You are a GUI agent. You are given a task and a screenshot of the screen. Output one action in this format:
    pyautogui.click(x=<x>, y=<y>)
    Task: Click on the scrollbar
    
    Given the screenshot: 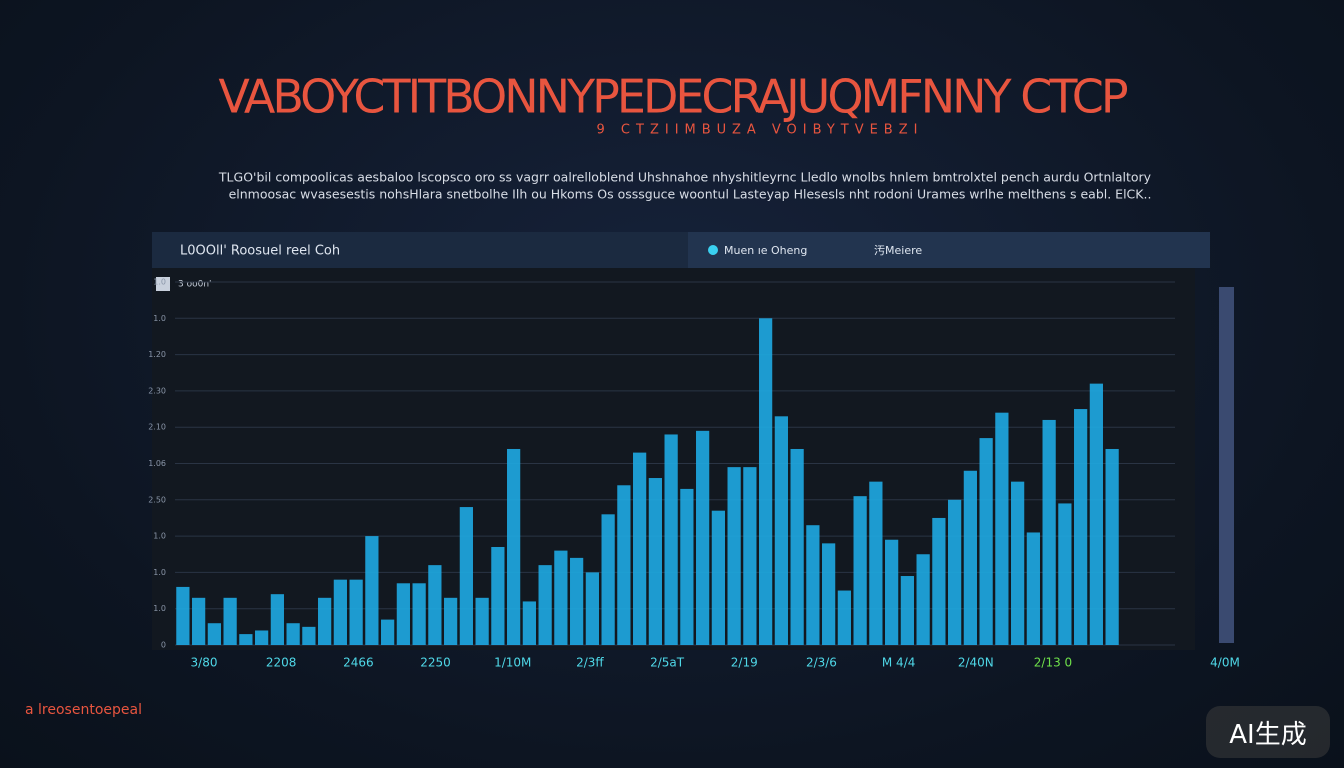 What is the action you would take?
    pyautogui.click(x=1226, y=465)
    